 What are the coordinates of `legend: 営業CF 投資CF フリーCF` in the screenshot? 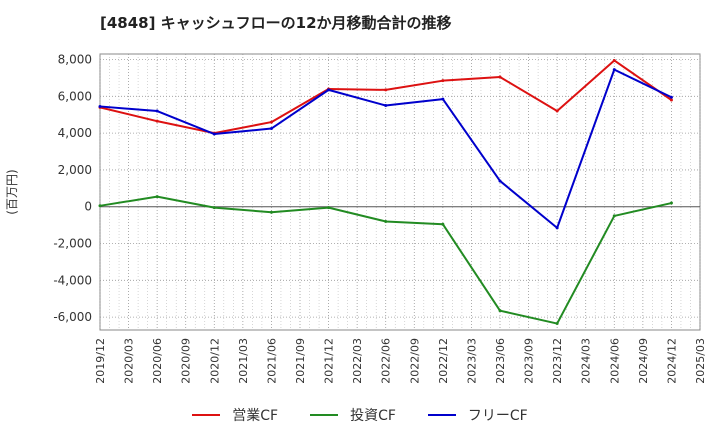 It's located at (360, 414).